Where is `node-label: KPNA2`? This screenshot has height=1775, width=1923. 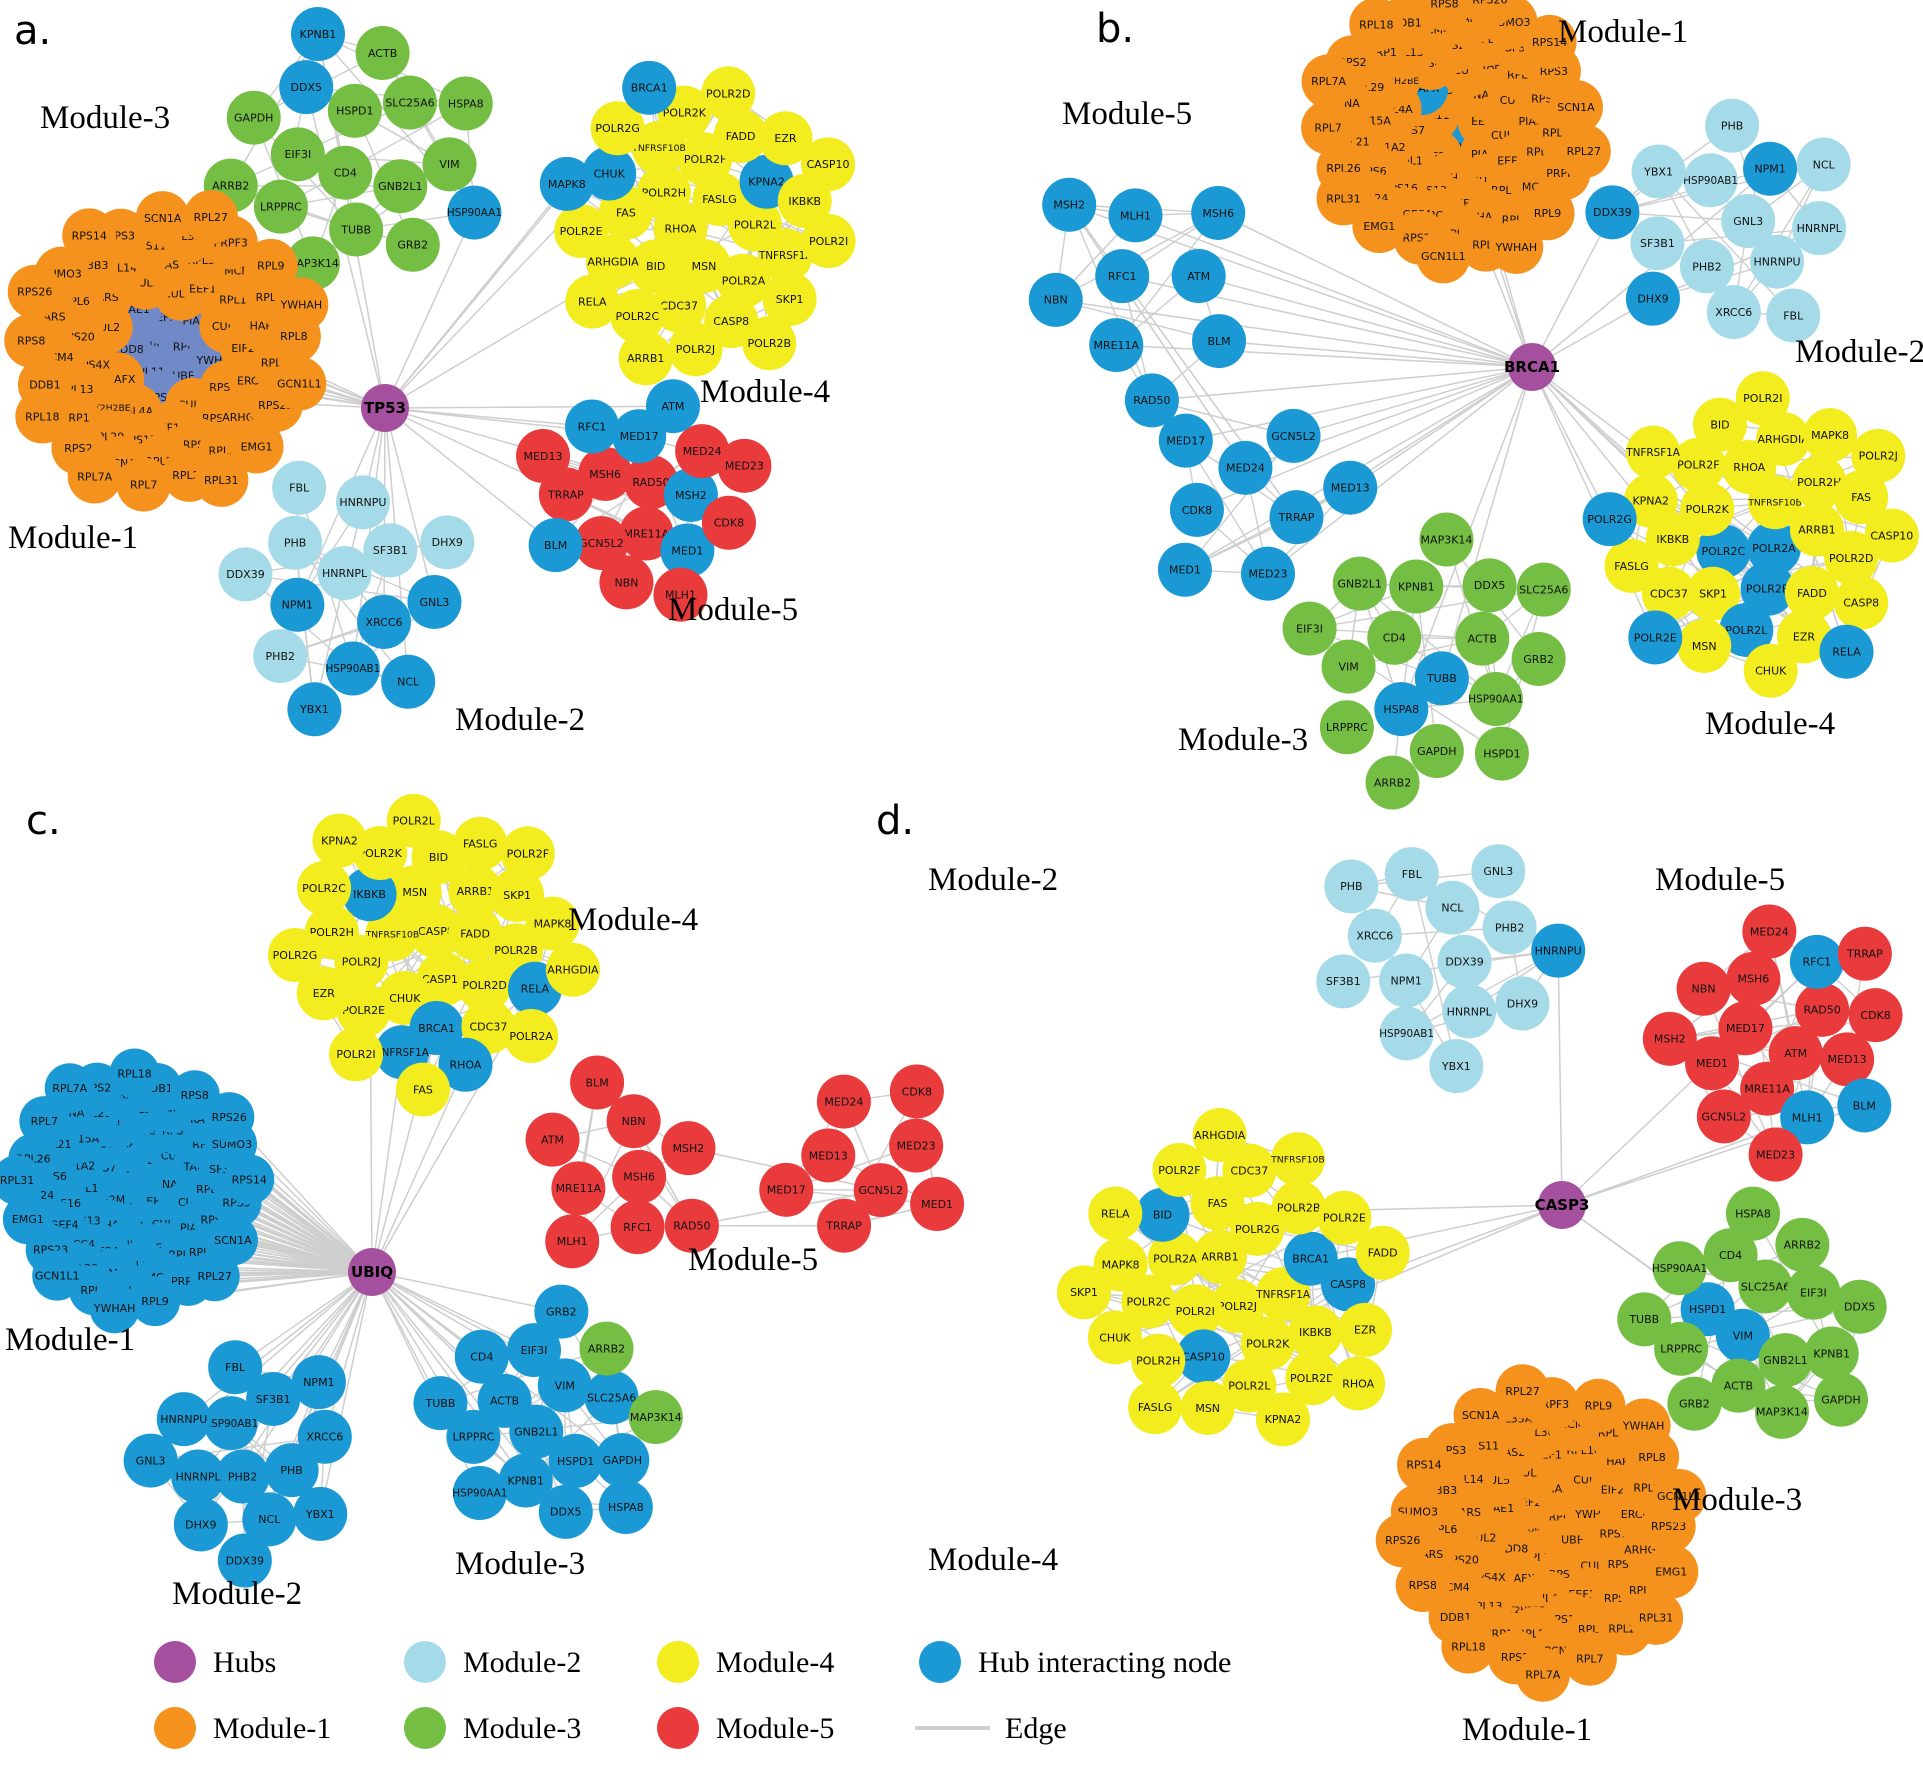
node-label: KPNA2 is located at coordinates (766, 182).